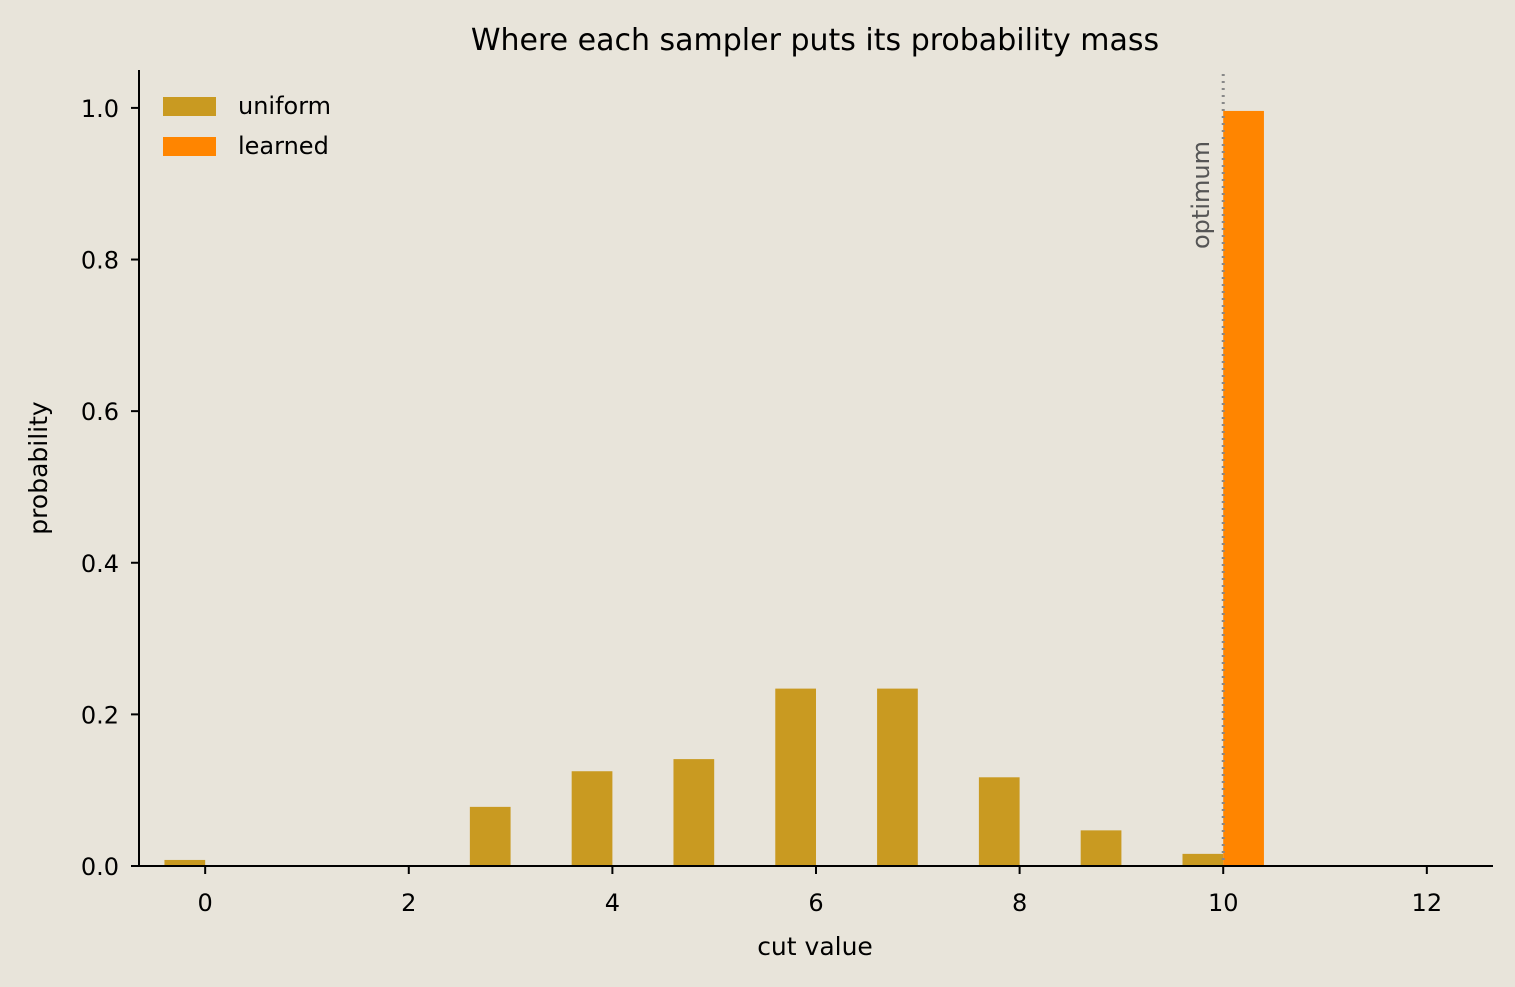 This screenshot has width=1515, height=987. Describe the element at coordinates (815, 946) in the screenshot. I see `x-axis-label: cut value` at that location.